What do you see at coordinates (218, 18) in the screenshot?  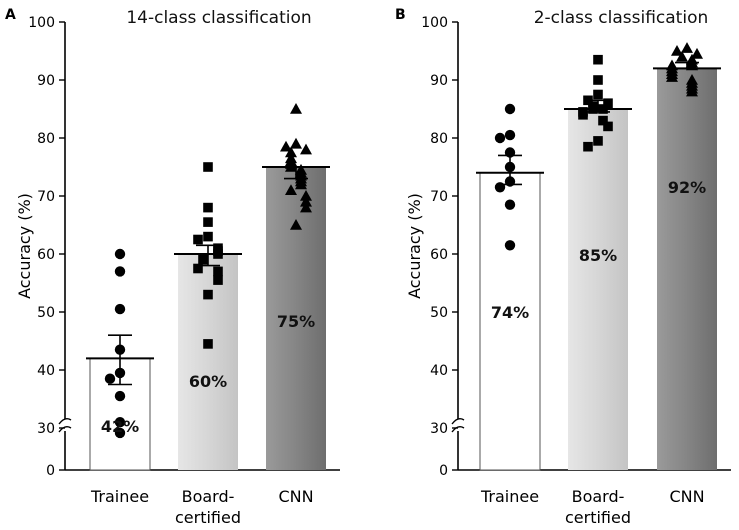 I see `chart-title: 14-class classification` at bounding box center [218, 18].